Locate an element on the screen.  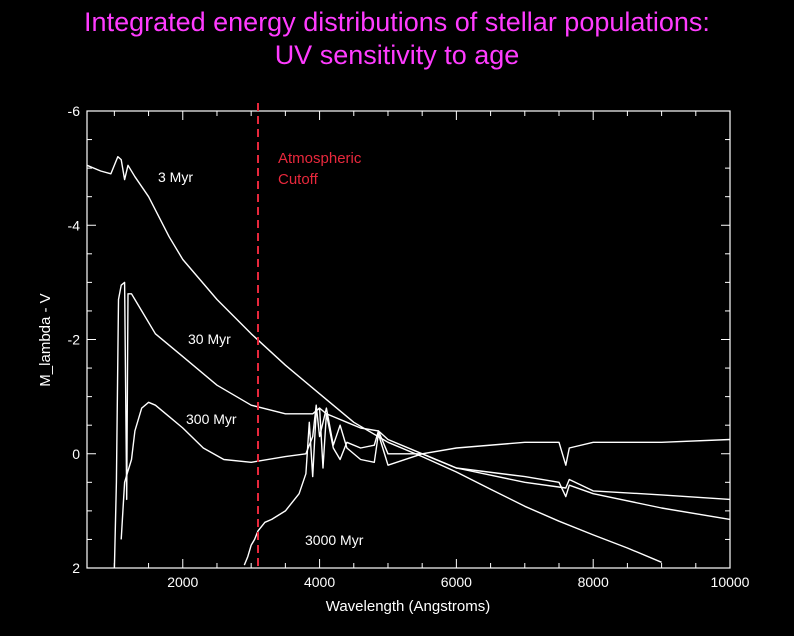
x-tick-label: 2000 is located at coordinates (182, 582).